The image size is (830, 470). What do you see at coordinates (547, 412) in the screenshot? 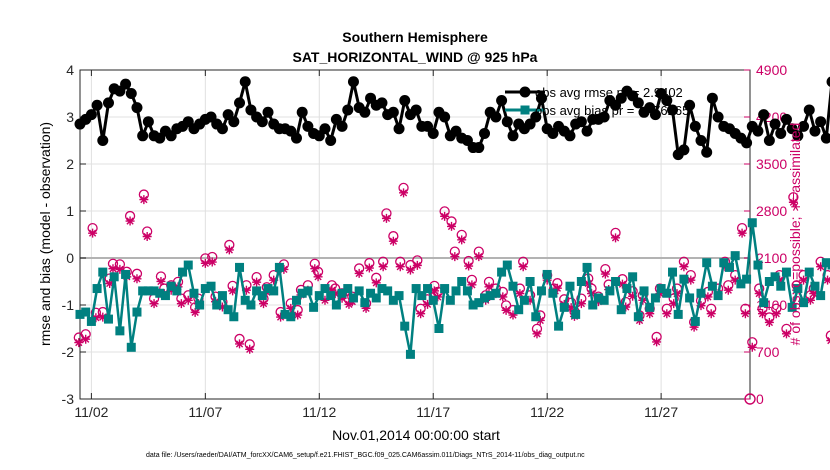
I see `x-tick-label: 11/22` at bounding box center [547, 412].